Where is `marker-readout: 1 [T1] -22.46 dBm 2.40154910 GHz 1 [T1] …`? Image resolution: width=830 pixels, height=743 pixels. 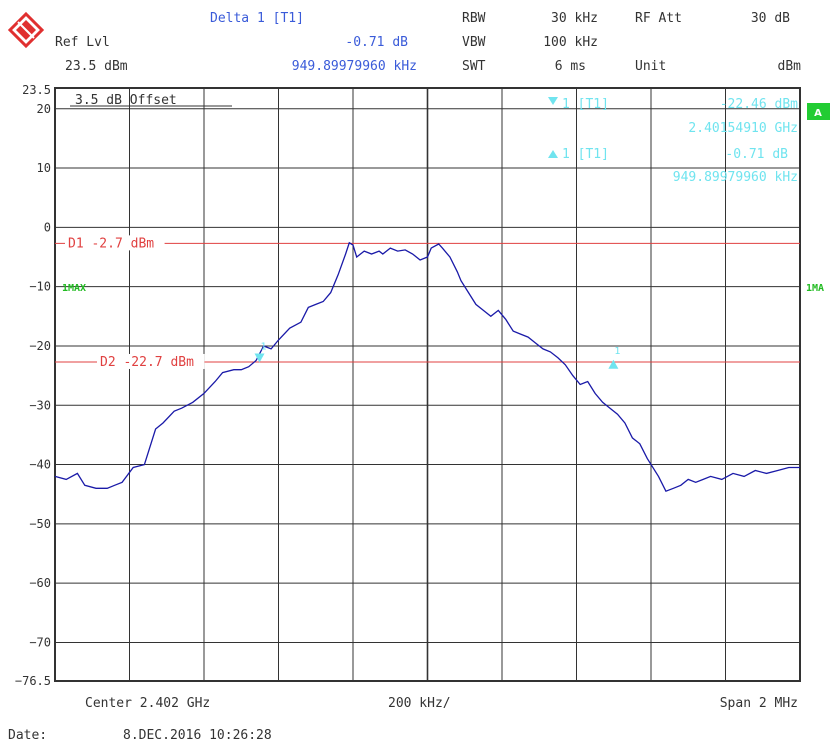 marker-readout: 1 [T1] -22.46 dBm 2.40154910 GHz 1 [T1] … is located at coordinates (673, 141).